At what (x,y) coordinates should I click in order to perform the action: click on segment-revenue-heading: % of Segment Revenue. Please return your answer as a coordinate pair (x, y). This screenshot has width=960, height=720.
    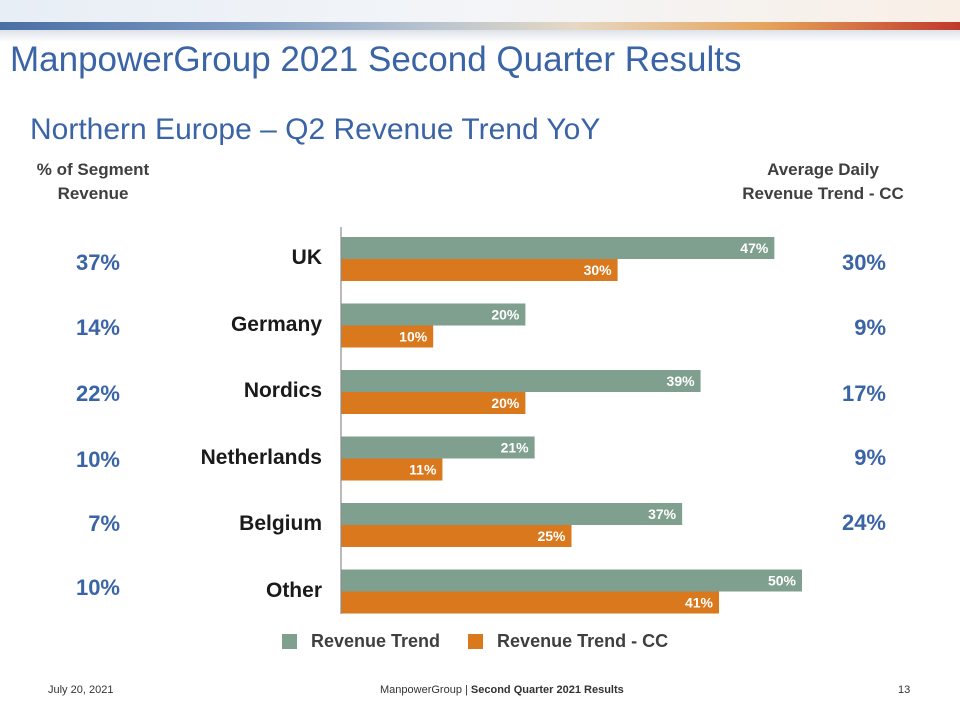
    Looking at the image, I should click on (93, 182).